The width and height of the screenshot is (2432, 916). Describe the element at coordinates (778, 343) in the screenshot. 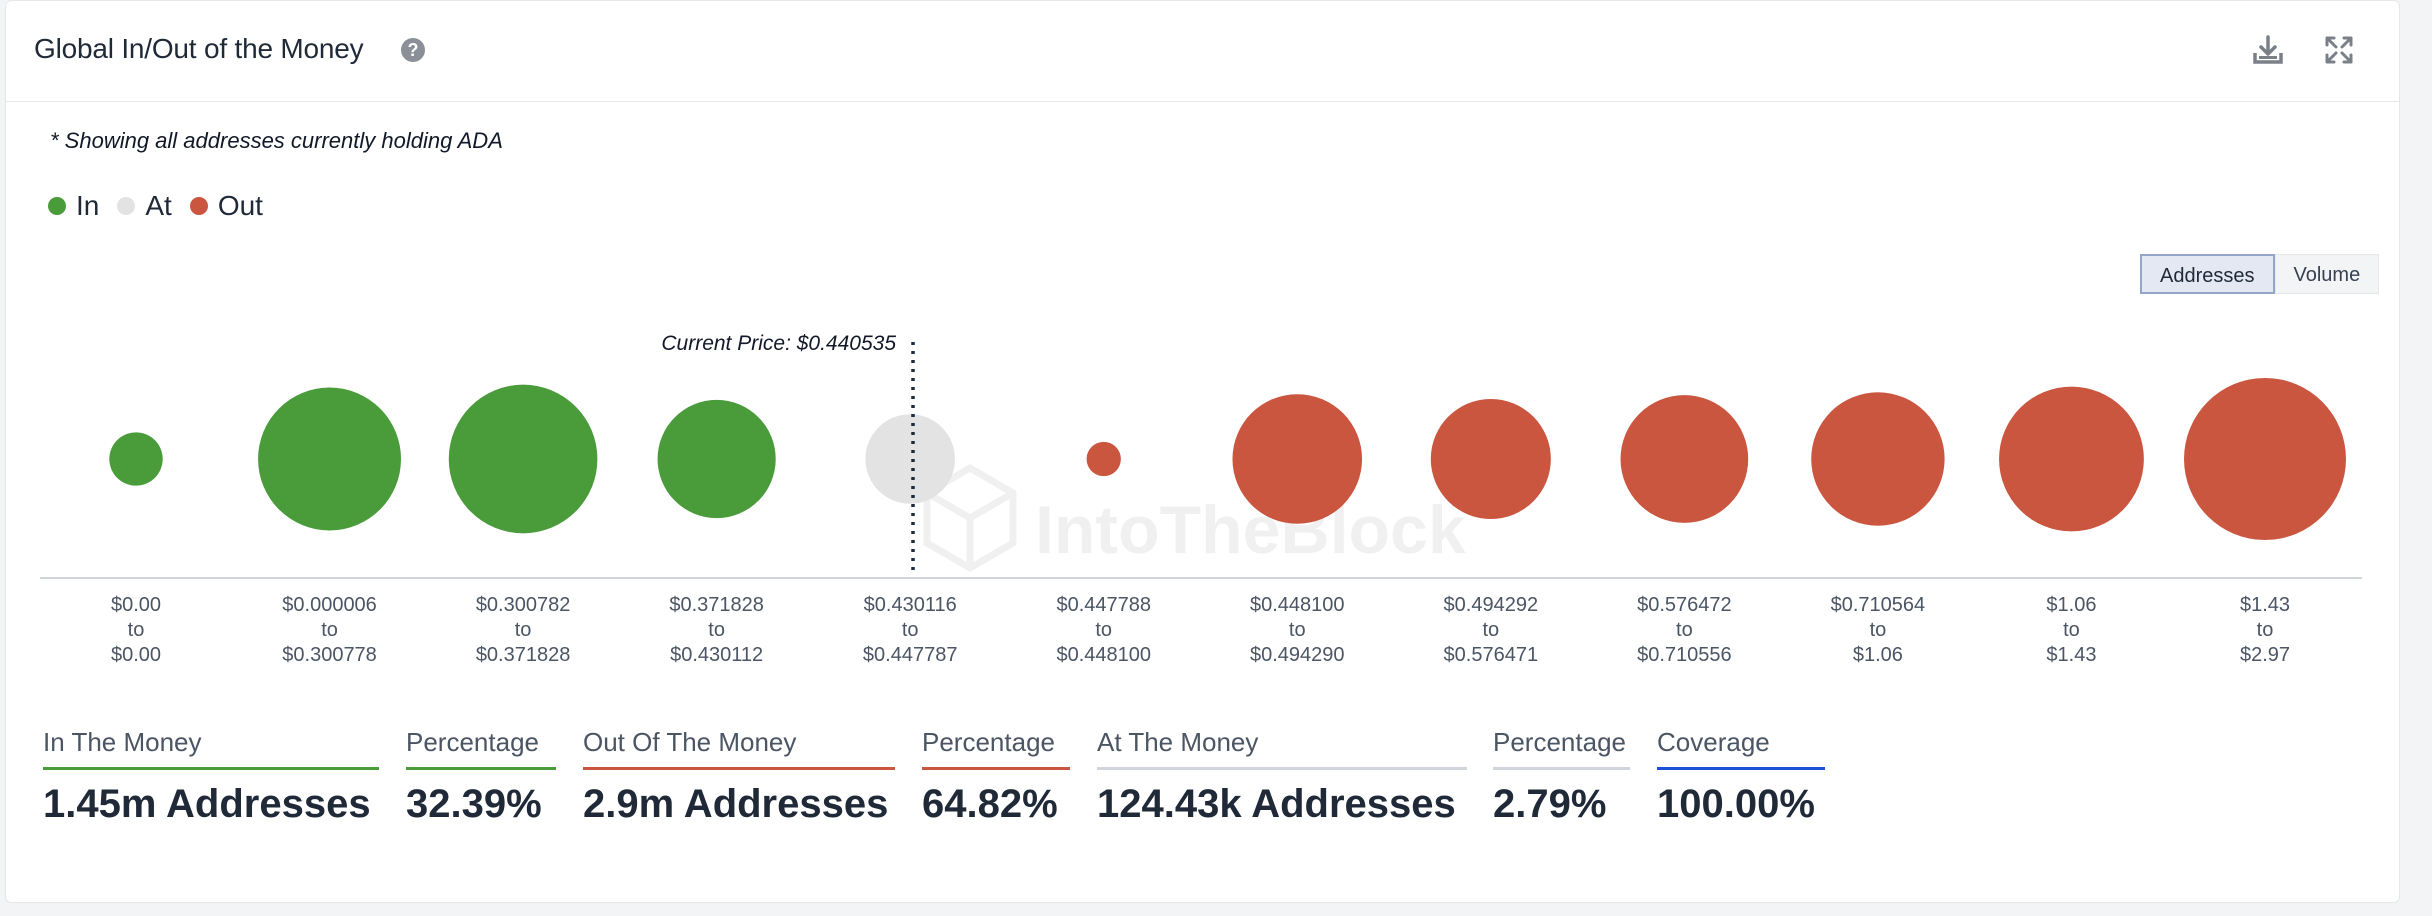

I see `current-price-label: Current Price: $0.440535` at that location.